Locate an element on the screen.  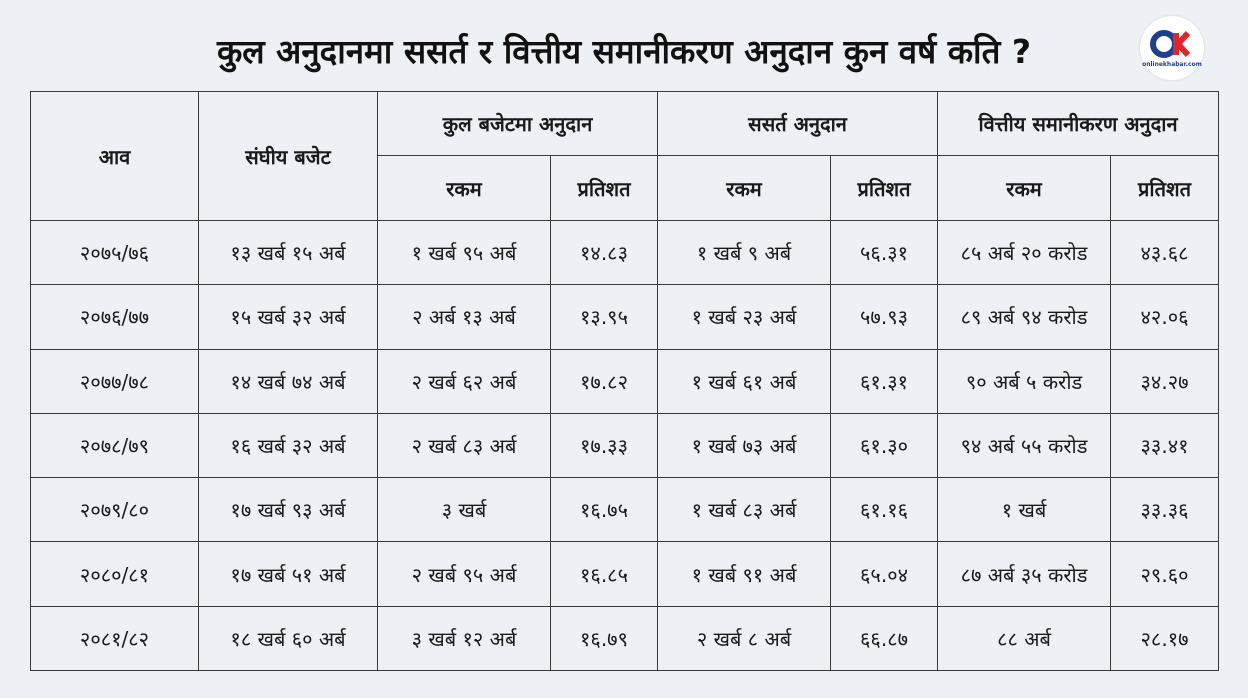
cell-equalization-percent: २८.१७ is located at coordinates (1165, 638).